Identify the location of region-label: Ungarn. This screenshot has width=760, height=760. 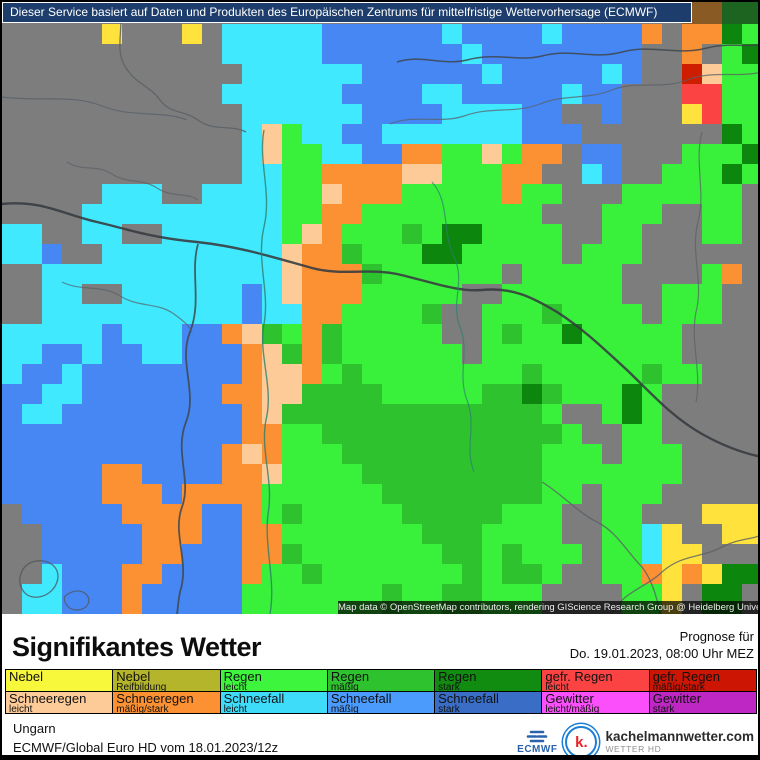
(34, 728).